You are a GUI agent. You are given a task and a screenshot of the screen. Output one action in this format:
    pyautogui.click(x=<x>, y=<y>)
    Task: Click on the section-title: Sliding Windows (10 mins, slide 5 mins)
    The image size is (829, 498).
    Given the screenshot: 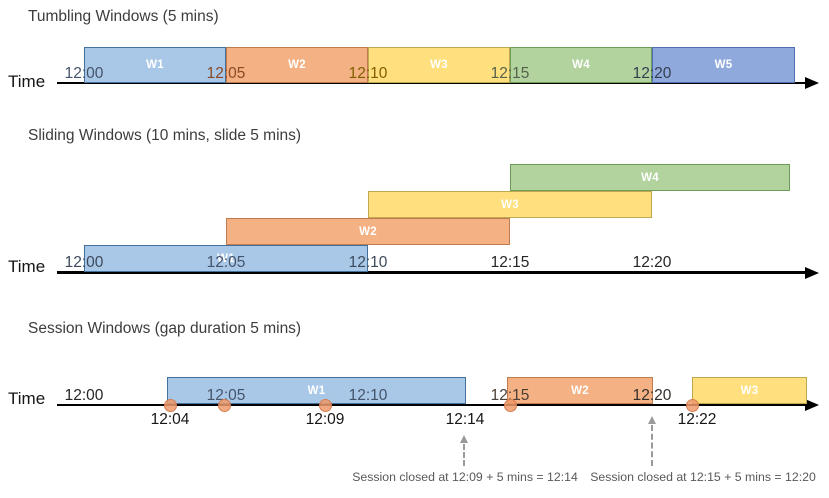 What is the action you would take?
    pyautogui.click(x=165, y=135)
    